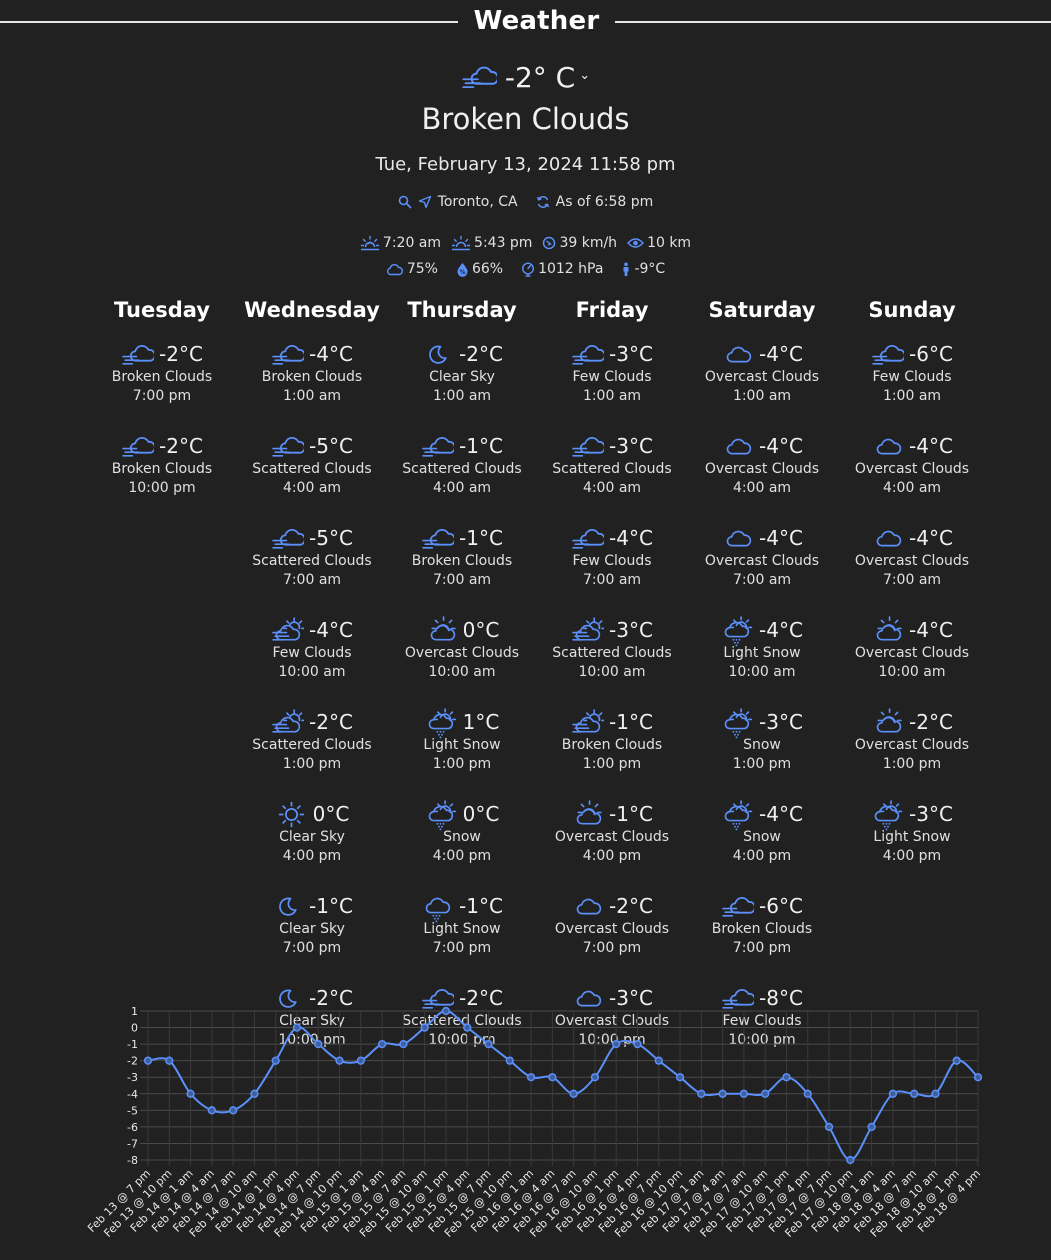 The height and width of the screenshot is (1260, 1051). What do you see at coordinates (462, 310) in the screenshot?
I see `day-name: Thursday` at bounding box center [462, 310].